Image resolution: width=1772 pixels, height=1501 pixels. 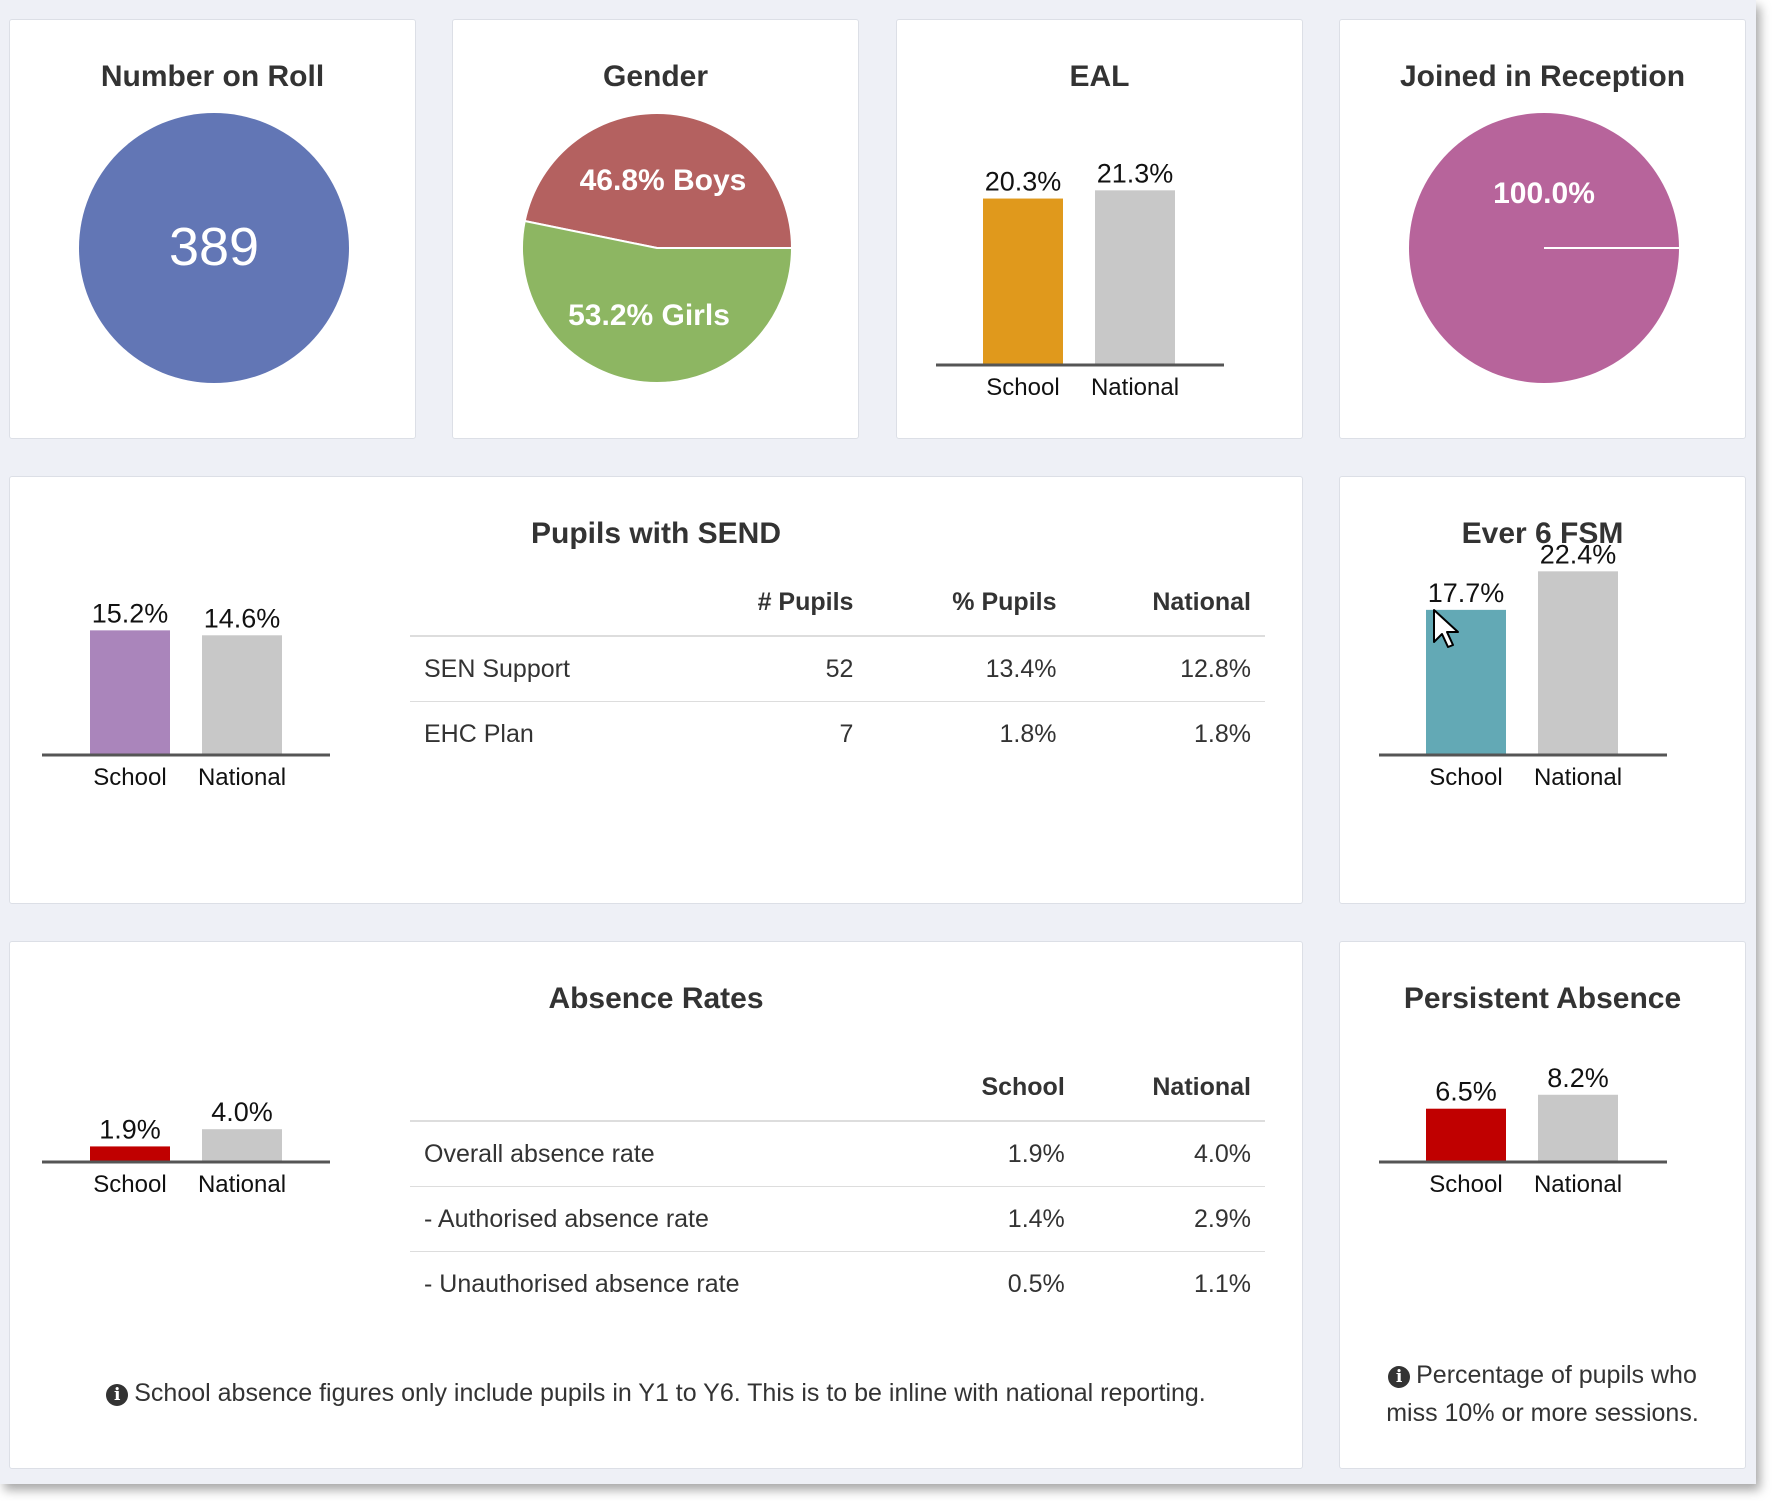 What do you see at coordinates (663, 1219) in the screenshot?
I see `row-label: - Authorised absence rate` at bounding box center [663, 1219].